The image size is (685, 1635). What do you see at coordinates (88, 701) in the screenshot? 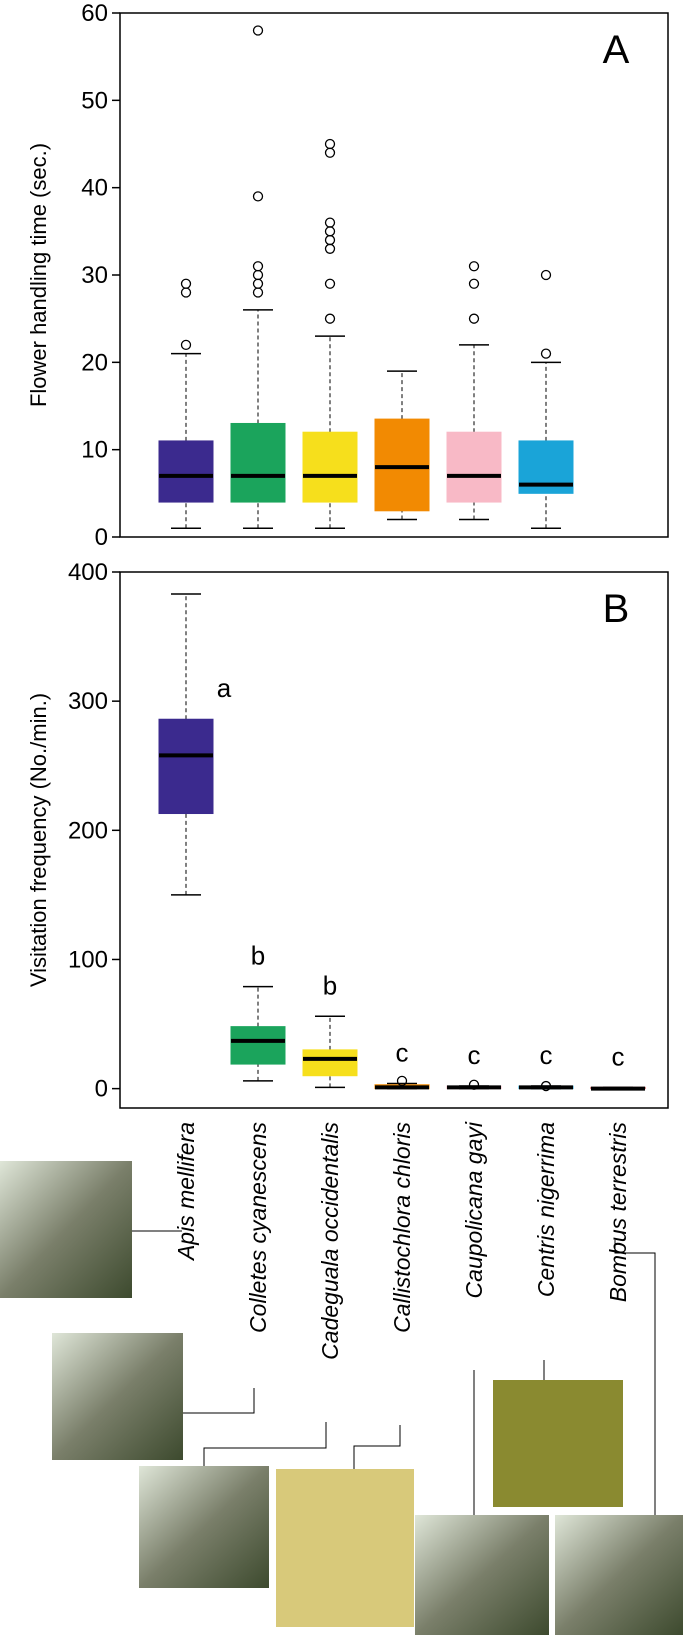
I see `y-tick-label: 300` at bounding box center [88, 701].